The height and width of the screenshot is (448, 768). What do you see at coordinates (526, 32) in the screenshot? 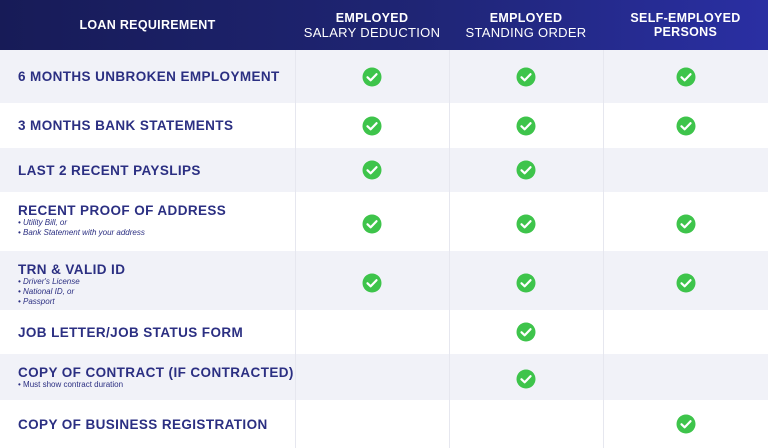
I see `header-subtitle: STANDING ORDER` at bounding box center [526, 32].